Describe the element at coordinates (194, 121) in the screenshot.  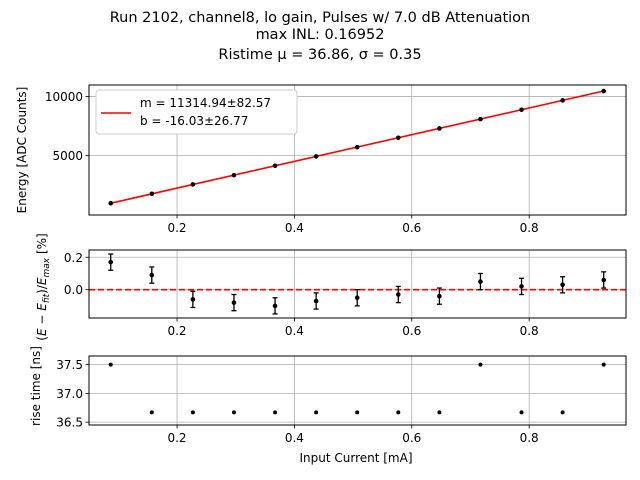
I see `legend-intercept-label: b = -16.03±26.77` at that location.